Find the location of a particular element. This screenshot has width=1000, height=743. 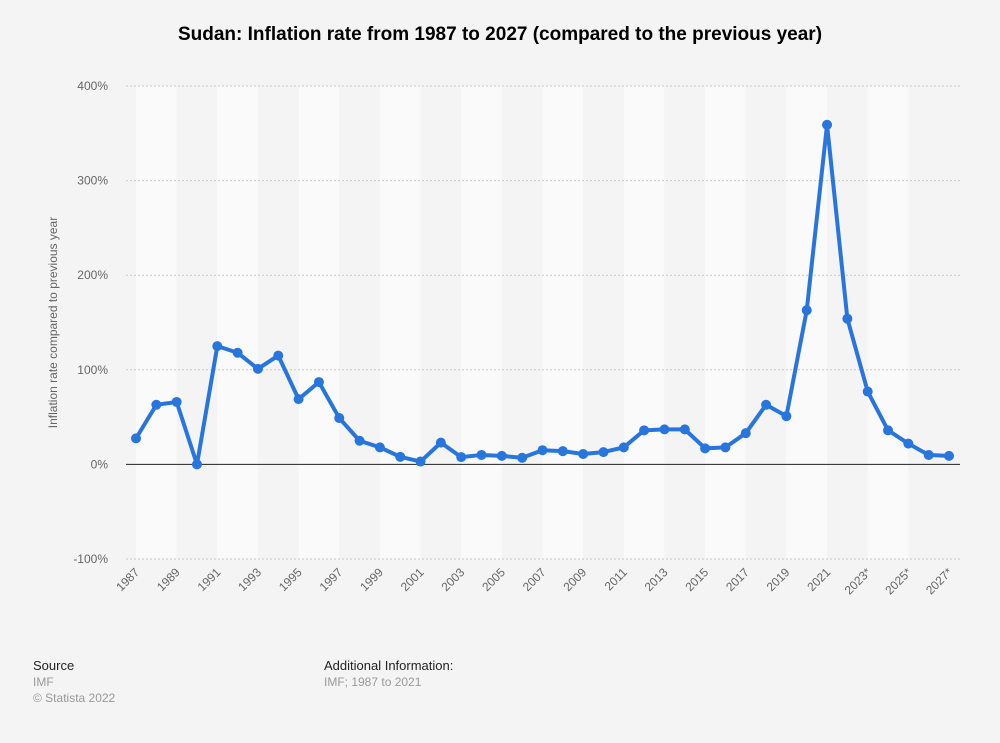

y-tick-label: 400% is located at coordinates (92, 86).